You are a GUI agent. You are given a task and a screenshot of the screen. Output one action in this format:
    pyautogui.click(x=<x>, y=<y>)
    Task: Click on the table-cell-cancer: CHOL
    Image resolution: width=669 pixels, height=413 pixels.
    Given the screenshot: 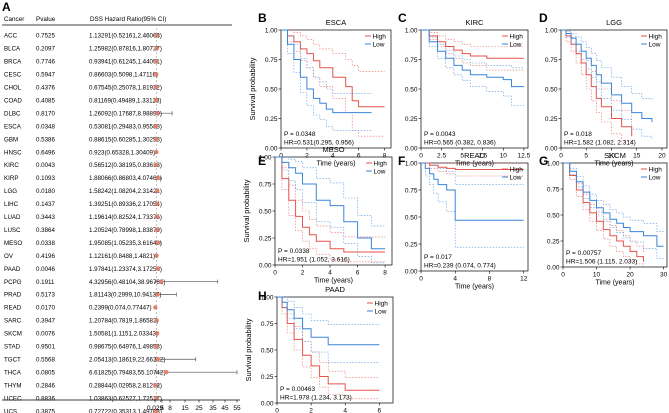 What is the action you would take?
    pyautogui.click(x=13, y=88)
    